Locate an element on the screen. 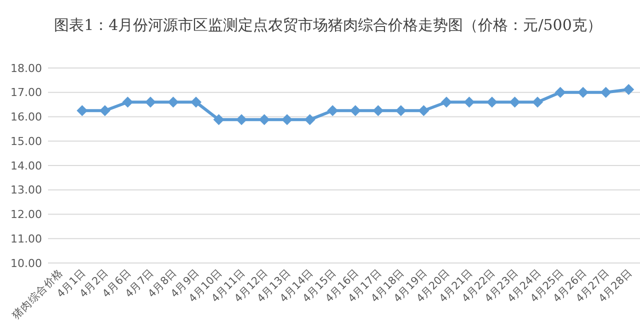 The height and width of the screenshot is (330, 640). y-tick-label: 18.00 is located at coordinates (26, 68).